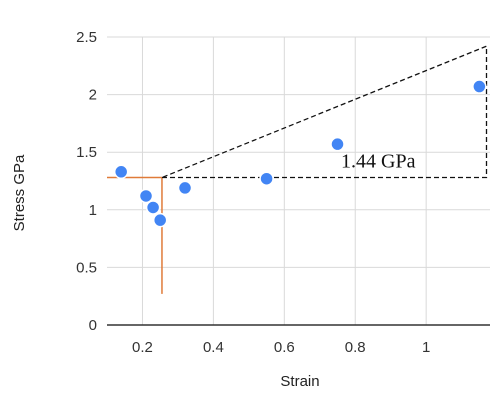  Describe the element at coordinates (19, 192) in the screenshot. I see `y-axis-title: Stress GPa` at that location.